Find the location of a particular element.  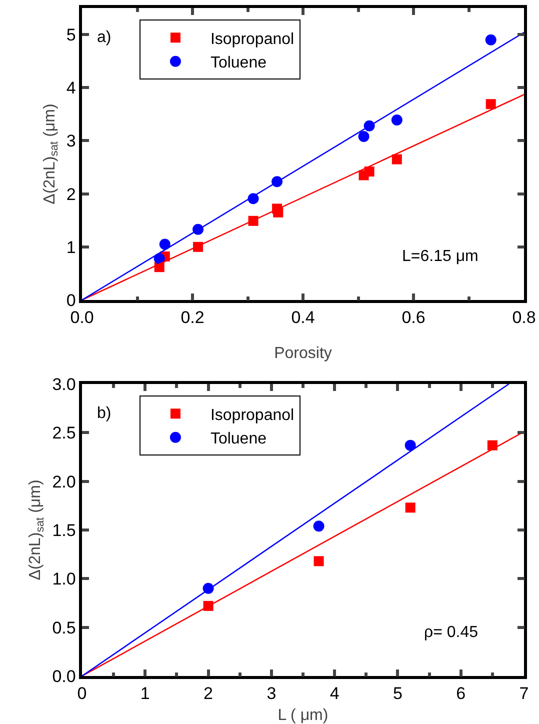

y-tick-label: 5 is located at coordinates (71, 35).